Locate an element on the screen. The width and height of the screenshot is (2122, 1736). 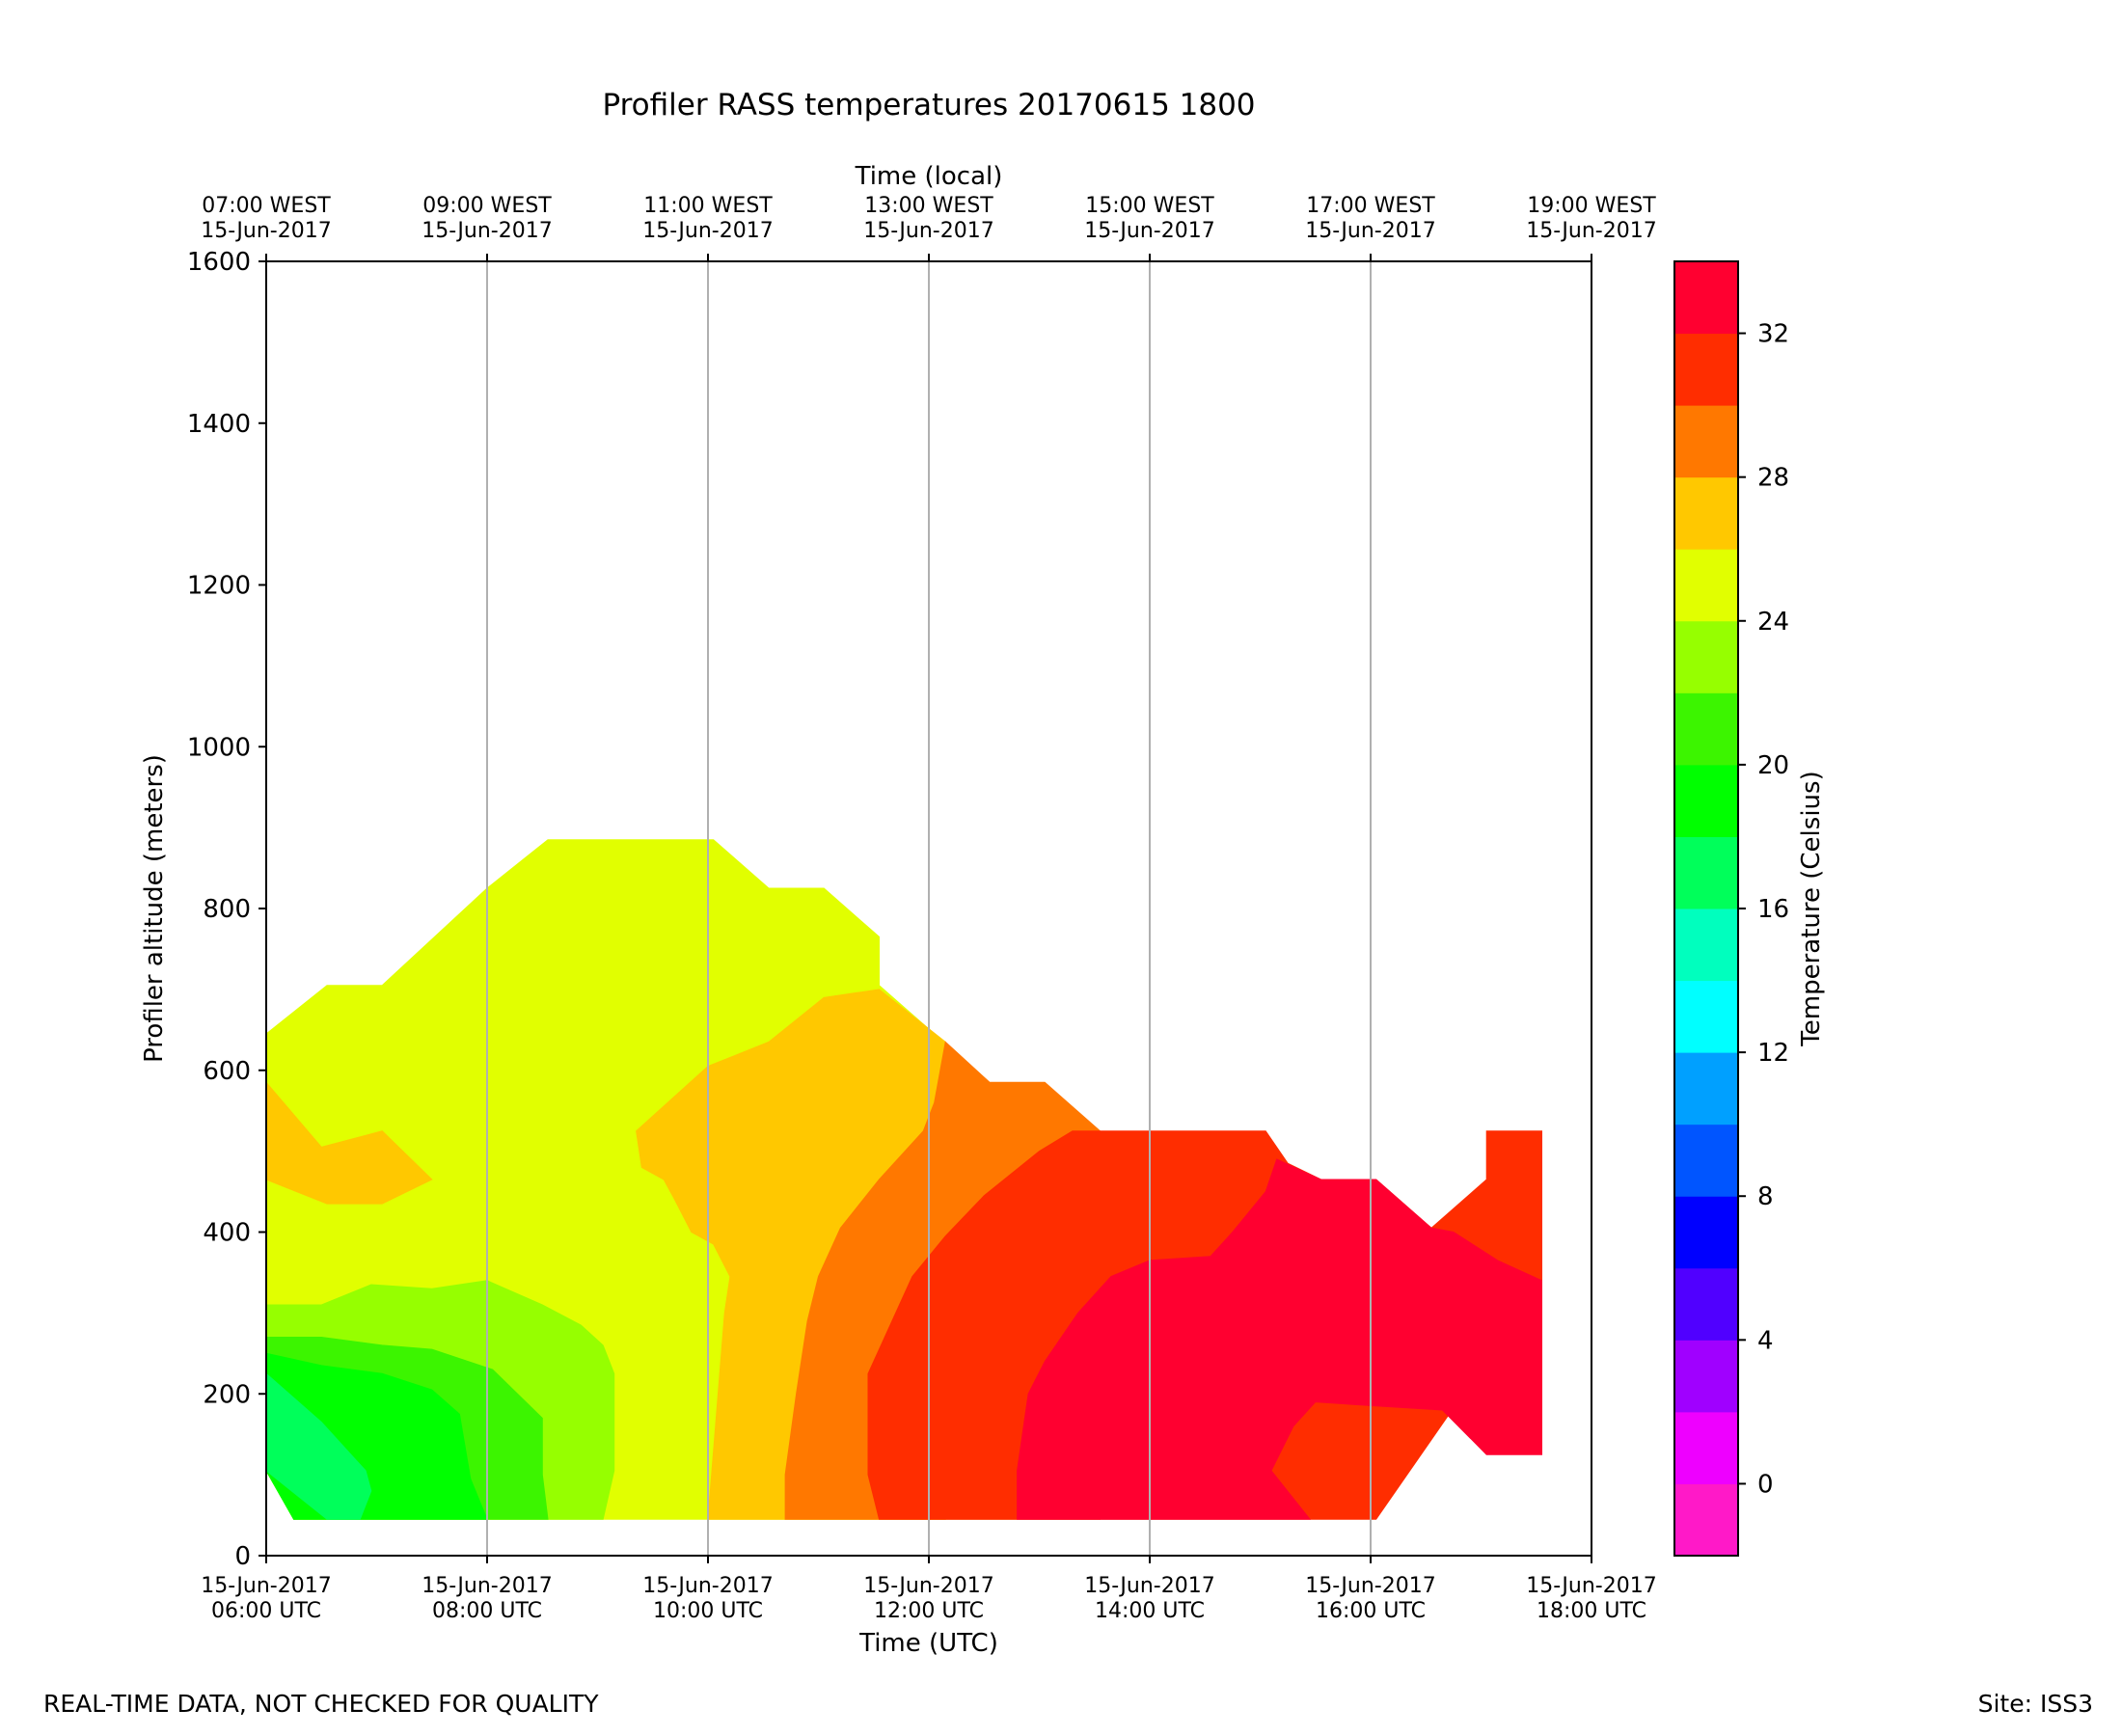
y-tick-label-800: 800 is located at coordinates (227, 910).